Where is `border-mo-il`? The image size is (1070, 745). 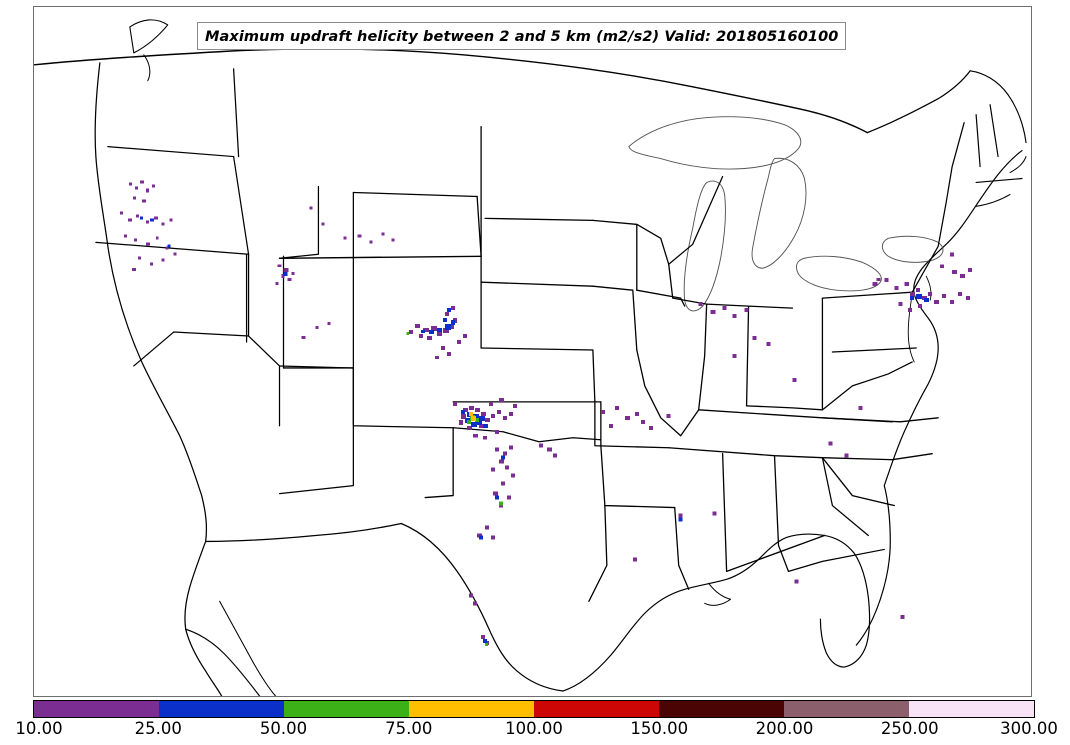 border-mo-il is located at coordinates (668, 393).